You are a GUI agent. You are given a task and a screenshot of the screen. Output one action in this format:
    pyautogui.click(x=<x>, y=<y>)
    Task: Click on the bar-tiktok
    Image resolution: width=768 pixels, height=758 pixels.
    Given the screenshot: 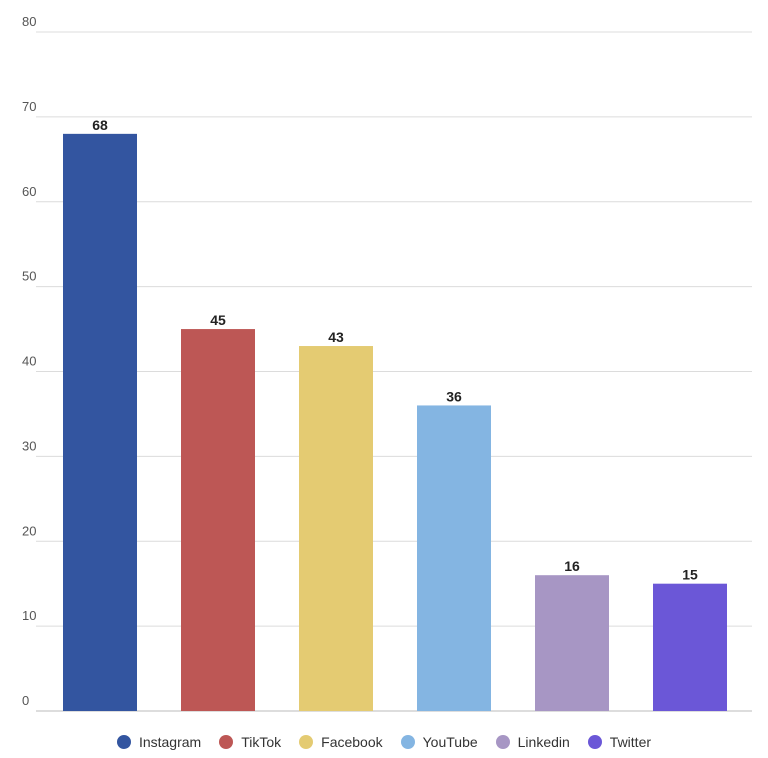 What is the action you would take?
    pyautogui.click(x=218, y=520)
    